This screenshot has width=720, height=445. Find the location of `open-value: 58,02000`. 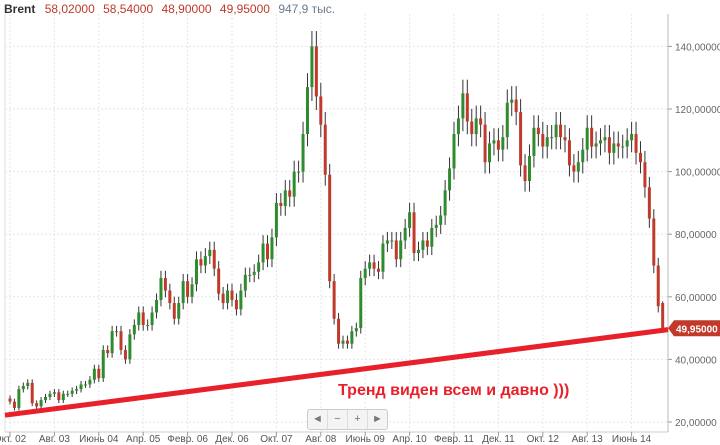

open-value: 58,02000 is located at coordinates (69, 9).